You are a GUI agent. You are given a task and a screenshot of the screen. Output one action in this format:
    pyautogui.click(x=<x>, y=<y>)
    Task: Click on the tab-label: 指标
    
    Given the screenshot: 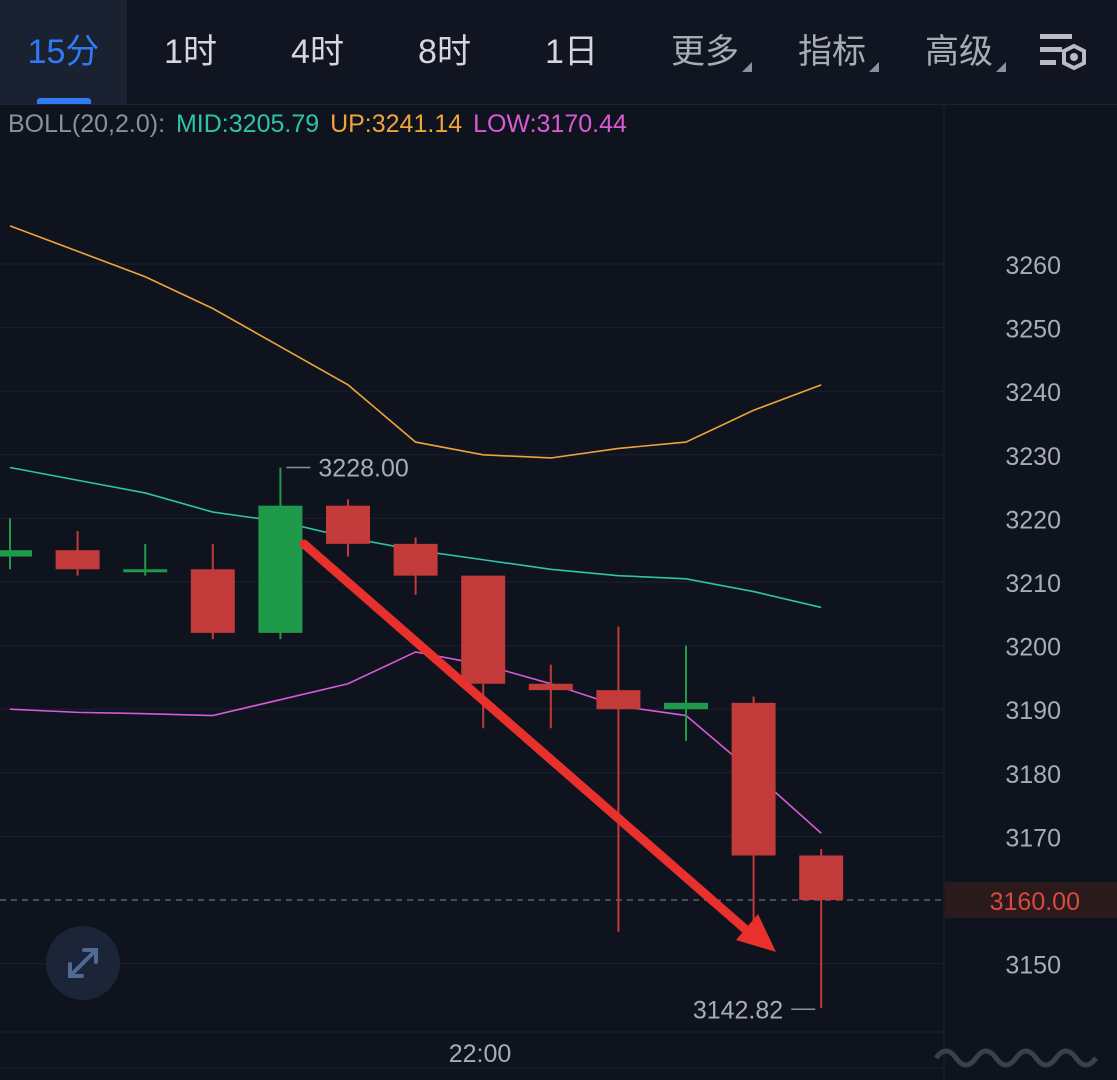 What is the action you would take?
    pyautogui.click(x=832, y=52)
    